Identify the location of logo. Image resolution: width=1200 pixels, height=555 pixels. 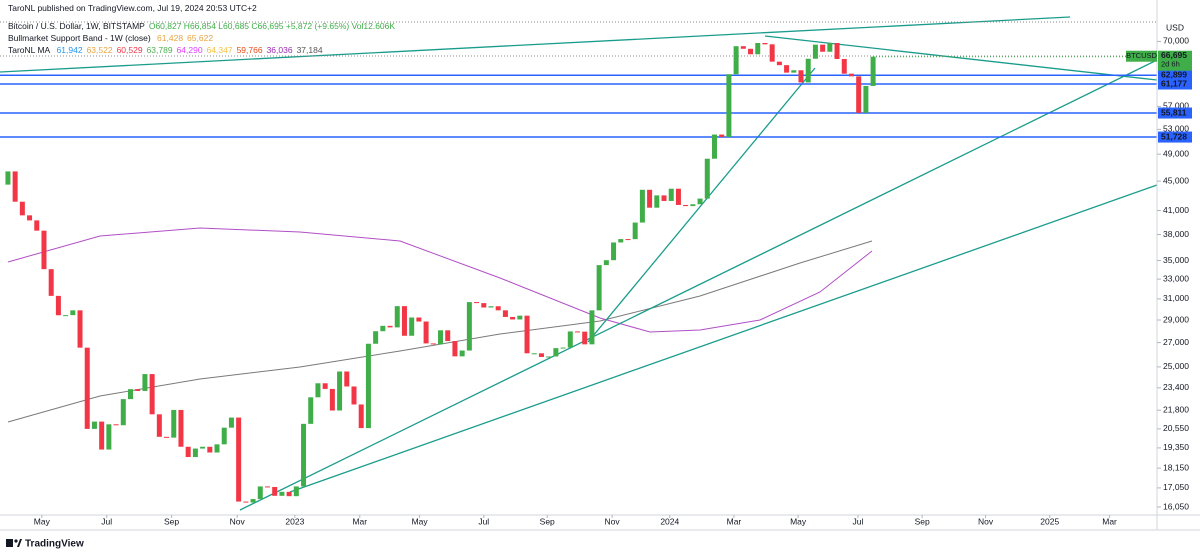
(14, 543).